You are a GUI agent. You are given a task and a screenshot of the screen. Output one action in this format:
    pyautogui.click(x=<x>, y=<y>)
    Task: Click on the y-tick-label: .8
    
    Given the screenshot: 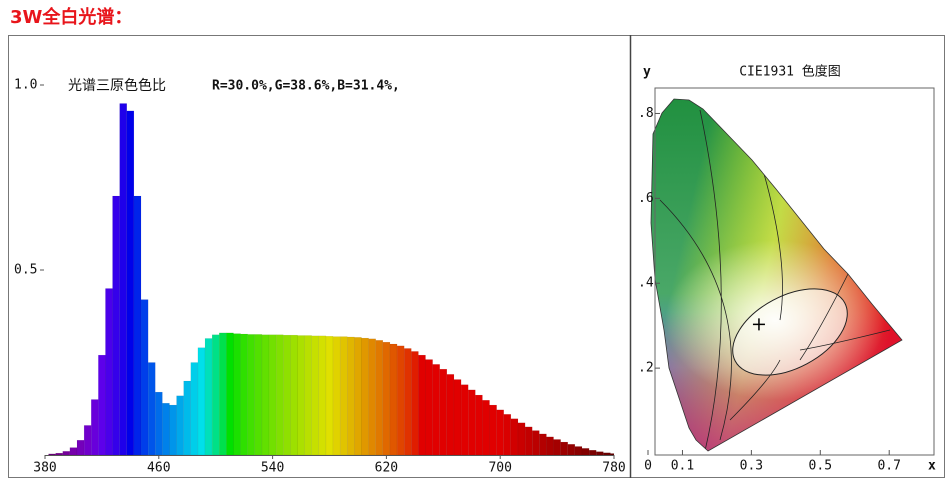 What is the action you would take?
    pyautogui.click(x=646, y=113)
    